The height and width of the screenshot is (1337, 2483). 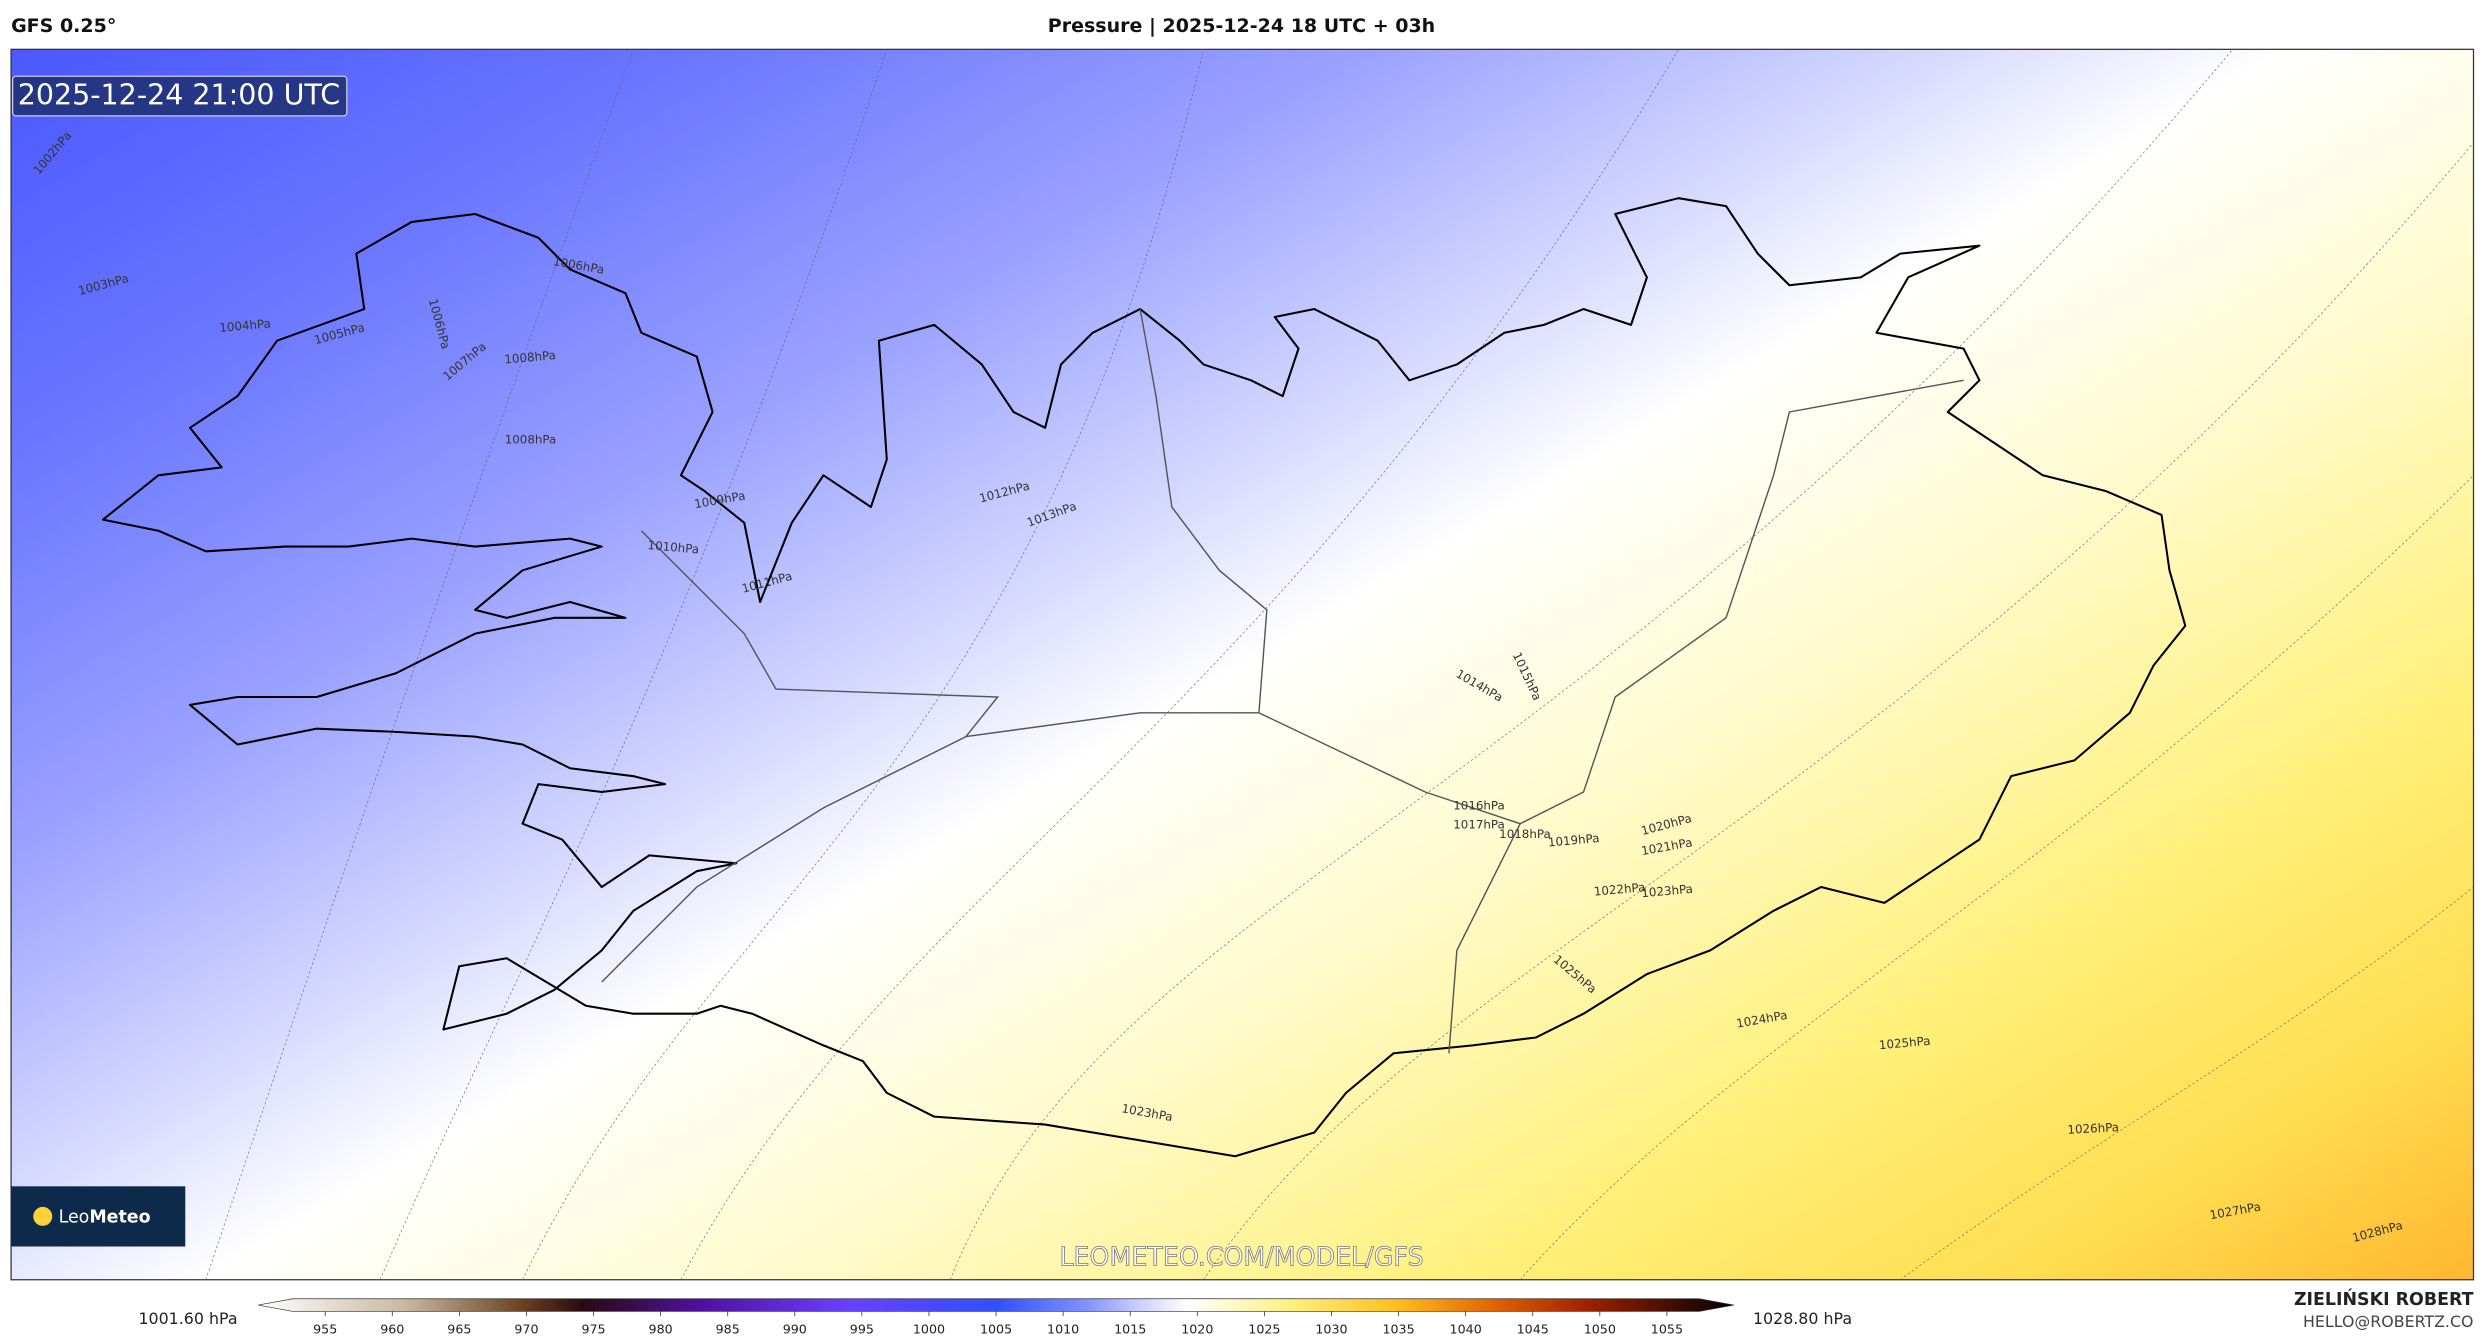 I want to click on contour-label: 1004hPa, so click(x=245, y=325).